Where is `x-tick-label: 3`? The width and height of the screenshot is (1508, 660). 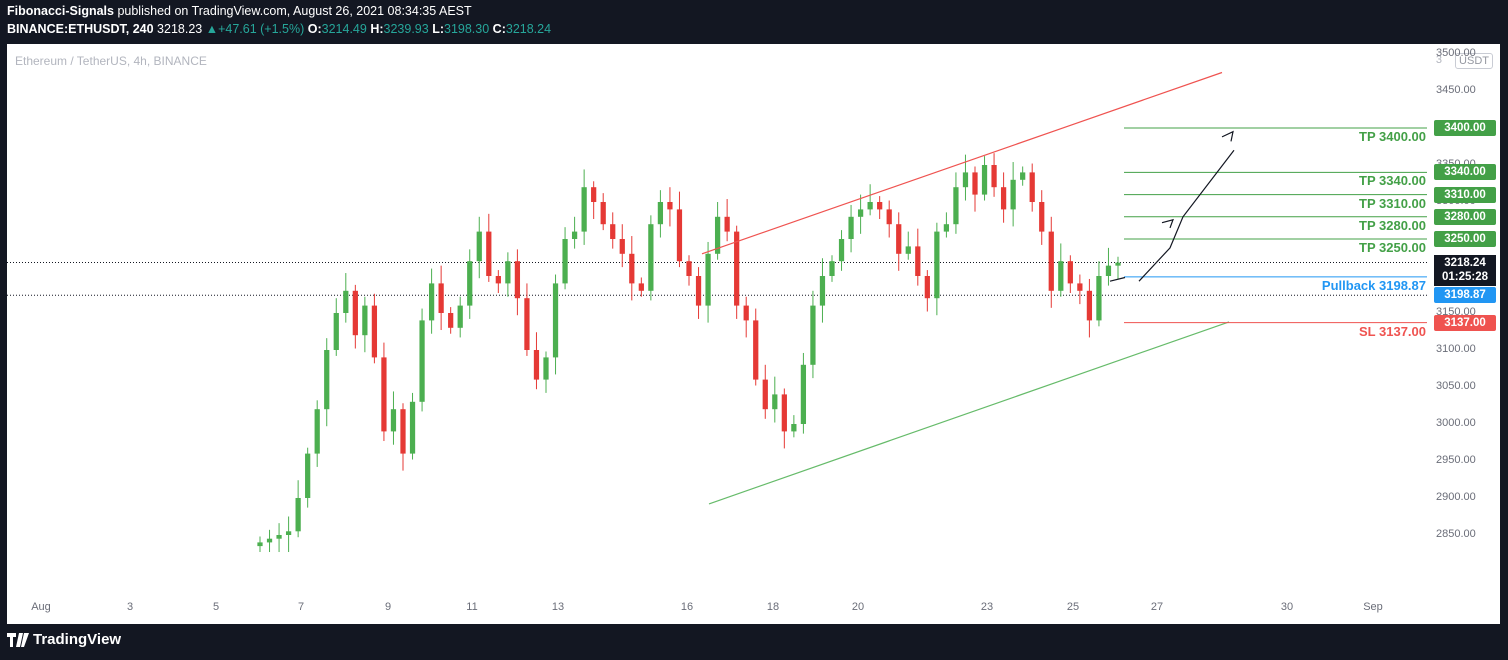
x-tick-label: 3 is located at coordinates (130, 607).